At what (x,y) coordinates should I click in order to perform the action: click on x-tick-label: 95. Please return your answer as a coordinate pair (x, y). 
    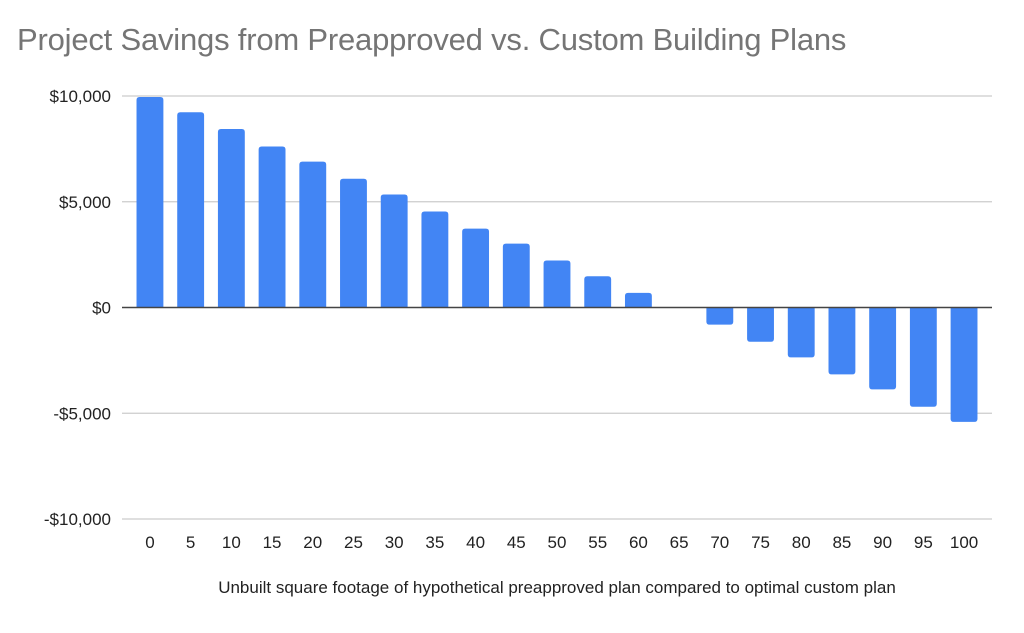
    Looking at the image, I should click on (923, 542).